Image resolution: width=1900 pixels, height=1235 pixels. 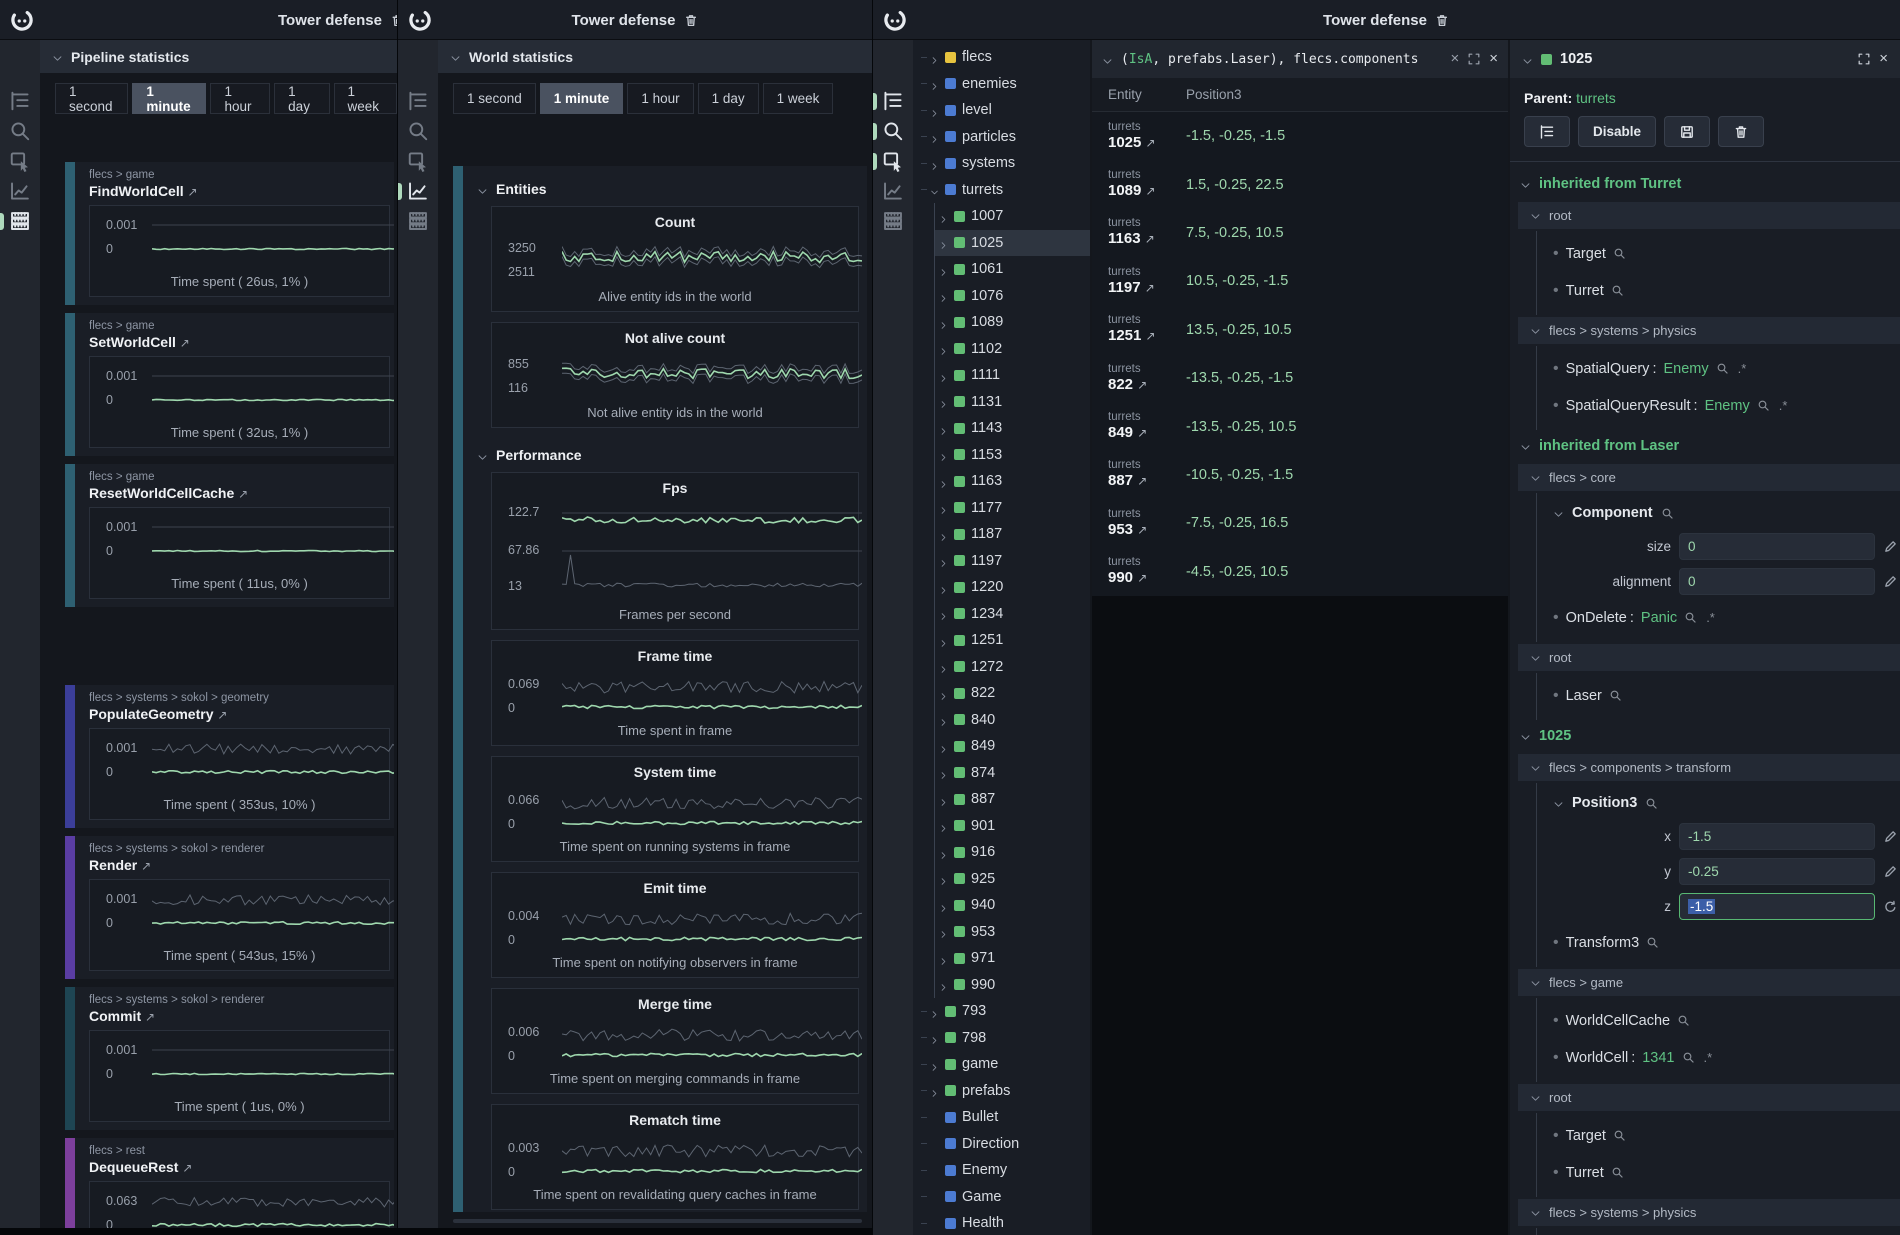 I want to click on tree-item-840: 840, so click(x=1012, y=720).